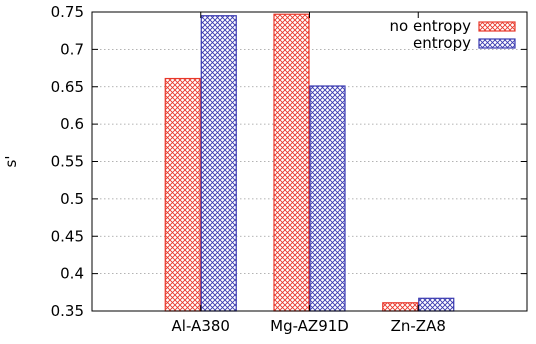 This screenshot has width=536, height=344. I want to click on x-tick-label: Mg-AZ91D, so click(309, 326).